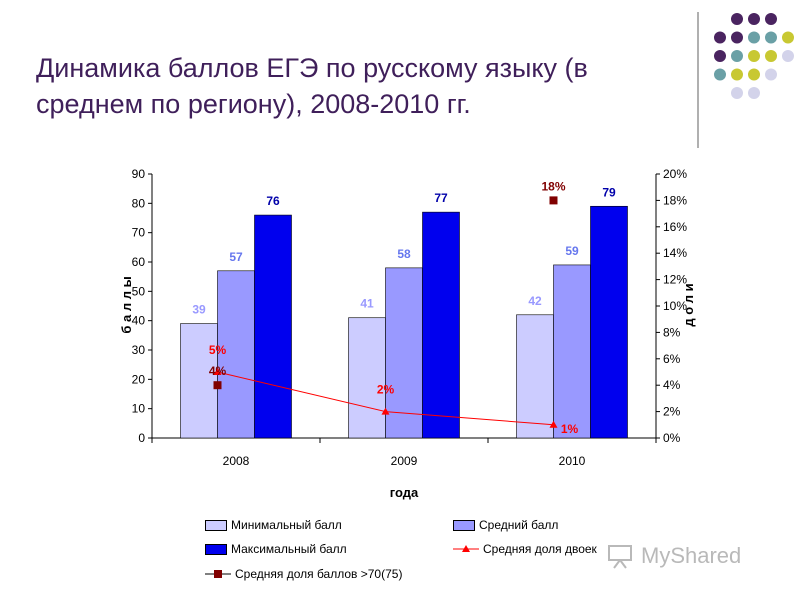  Describe the element at coordinates (675, 227) in the screenshot. I see `y2-tick-label: 16%` at that location.